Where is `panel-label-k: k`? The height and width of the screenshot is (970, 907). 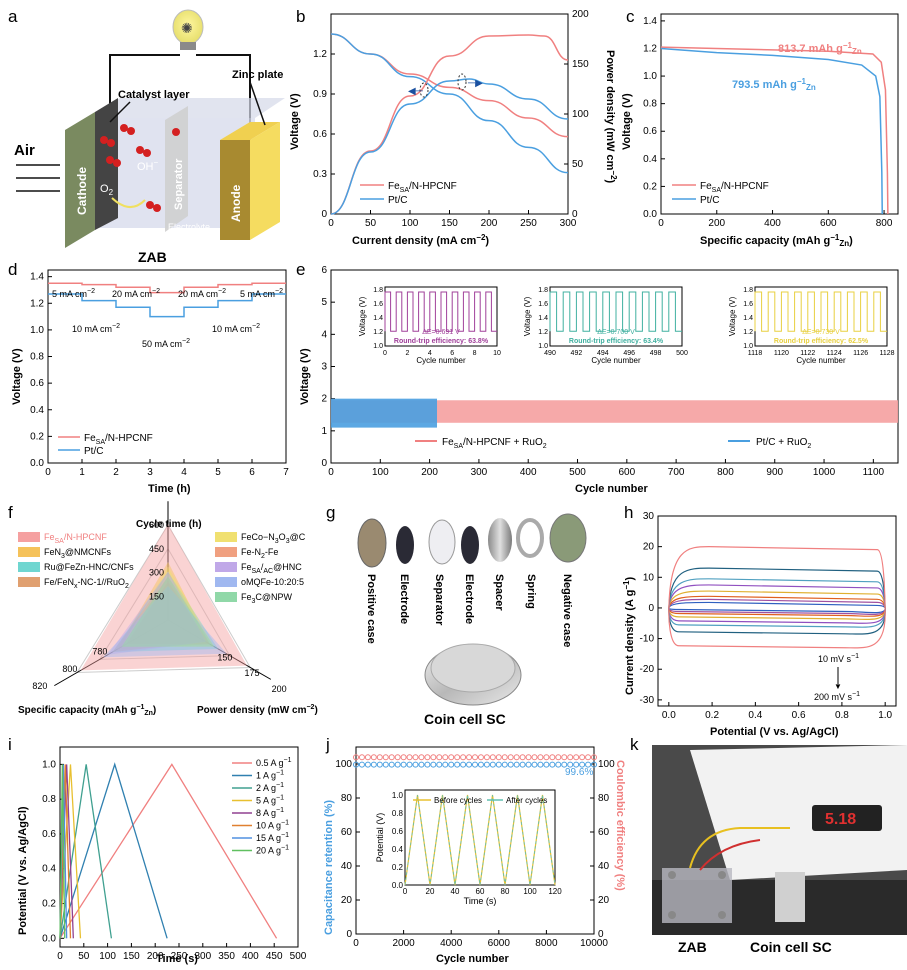 panel-label-k: k is located at coordinates (634, 744).